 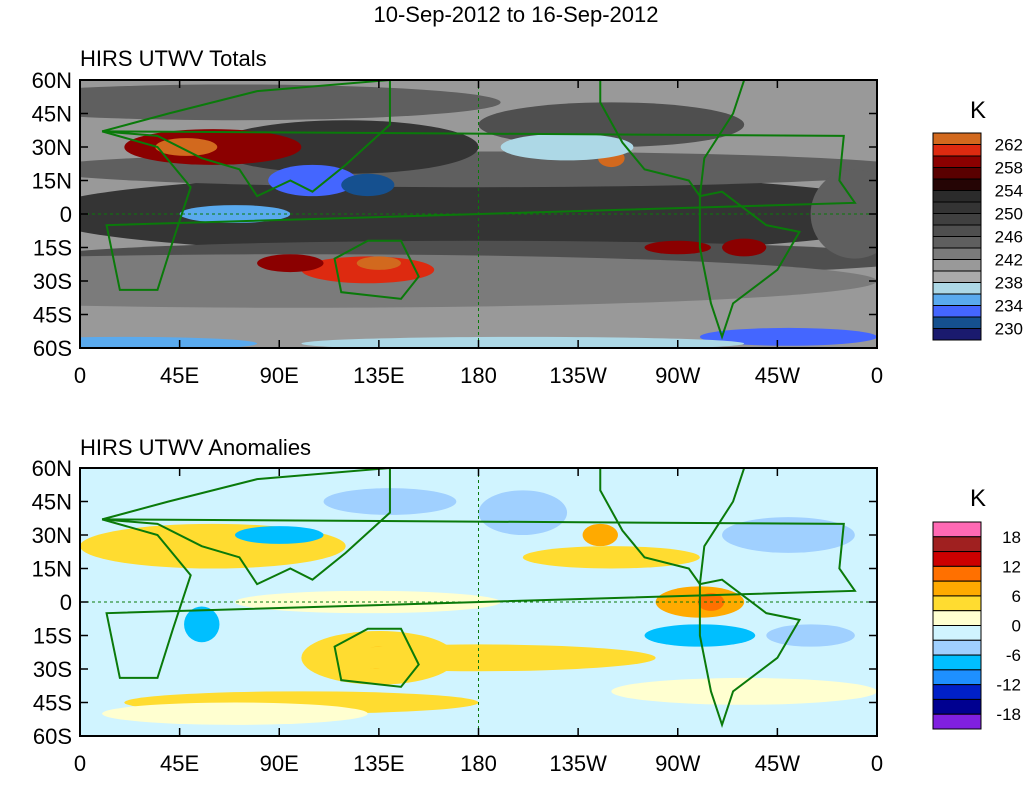 I want to click on colorbar-label: 230, so click(x=1009, y=329).